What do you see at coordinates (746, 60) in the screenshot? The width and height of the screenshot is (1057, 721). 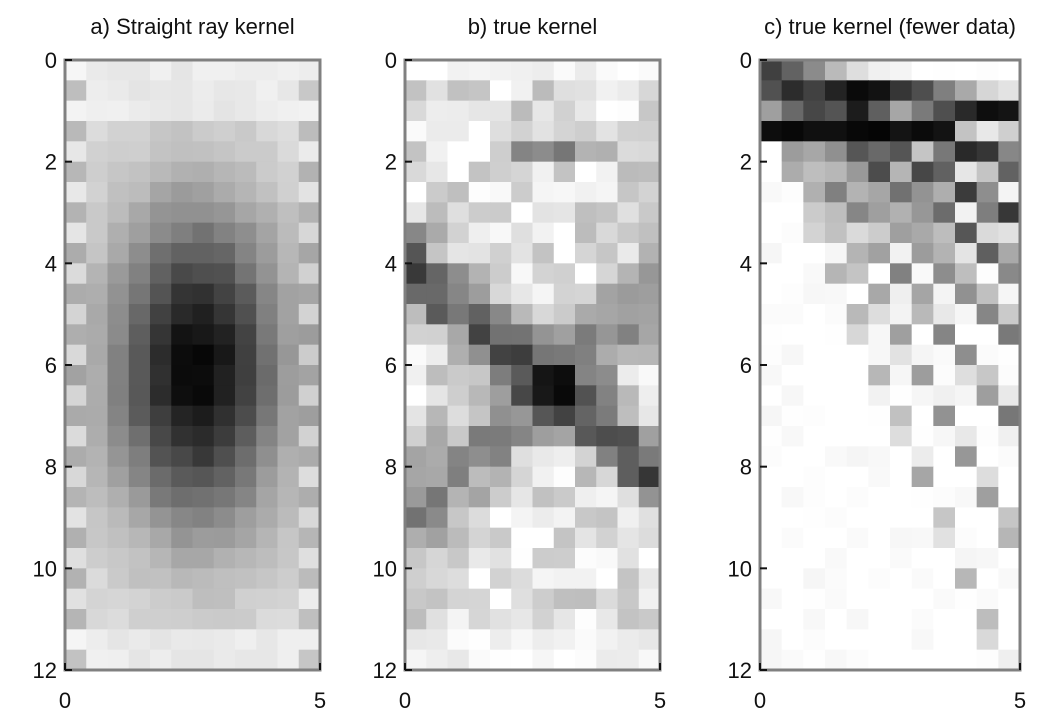 I see `y-tick-label: 0` at bounding box center [746, 60].